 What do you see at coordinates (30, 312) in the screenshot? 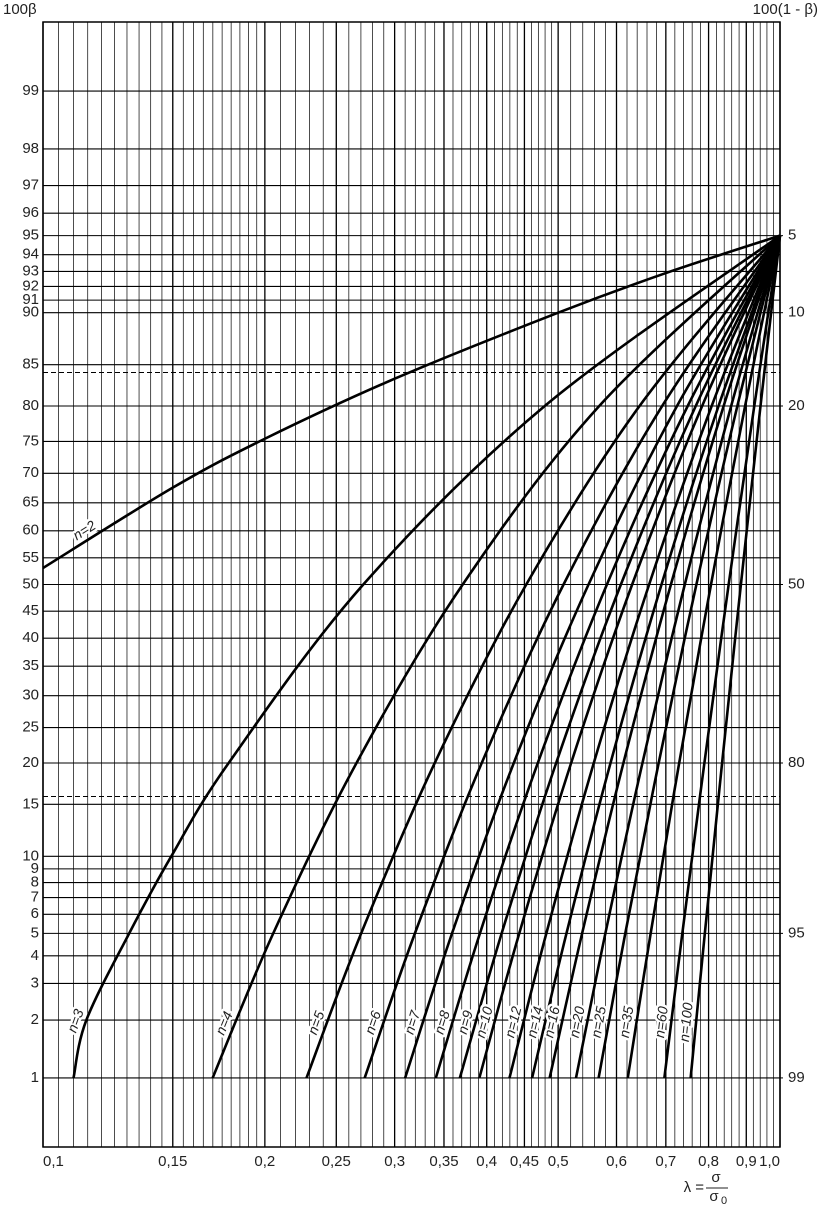
I see `y-tick-label: 90` at bounding box center [30, 312].